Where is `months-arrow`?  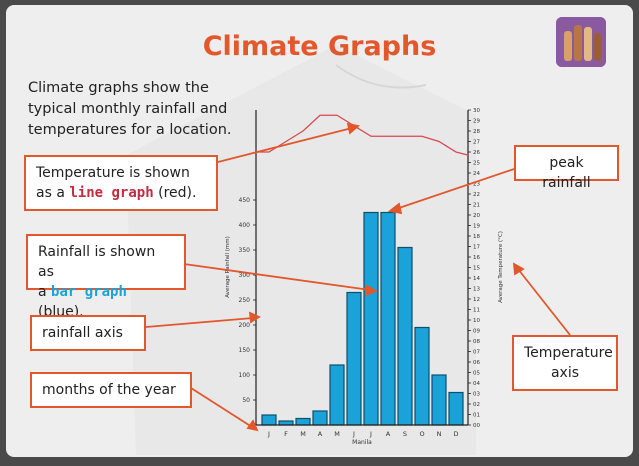 months-arrow is located at coordinates (221, 407).